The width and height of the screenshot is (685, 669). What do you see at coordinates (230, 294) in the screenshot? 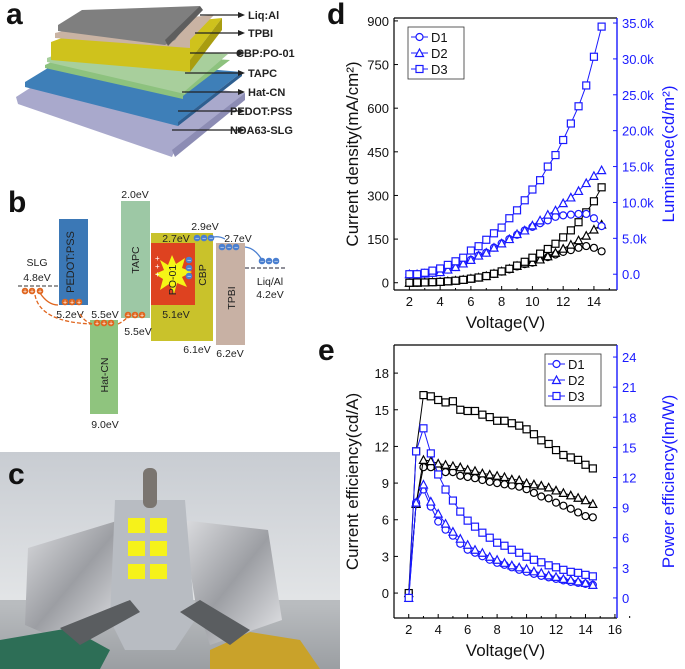
I see `tpbi-block` at bounding box center [230, 294].